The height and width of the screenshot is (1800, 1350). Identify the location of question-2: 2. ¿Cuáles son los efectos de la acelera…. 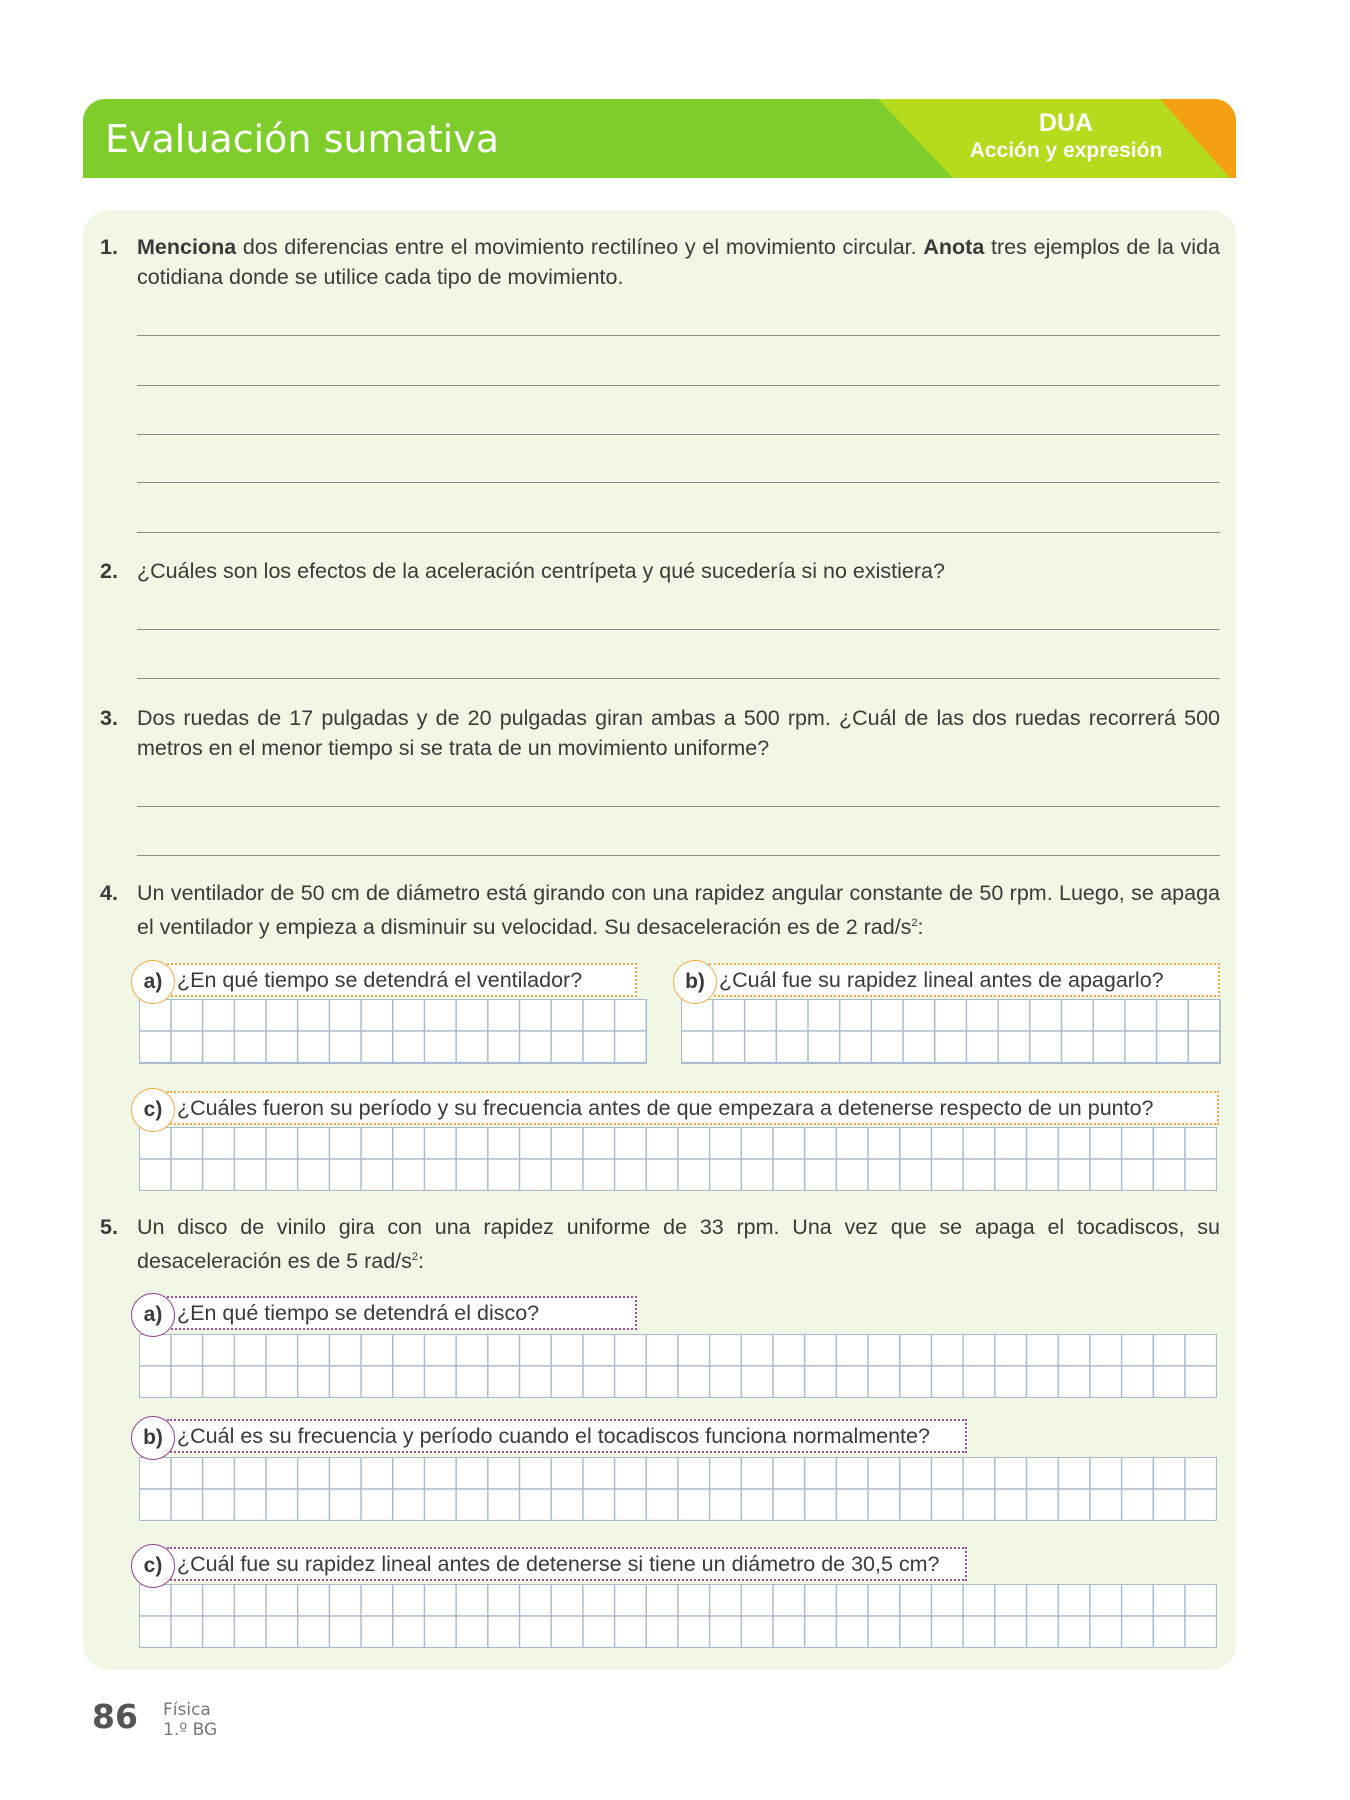
(660, 571).